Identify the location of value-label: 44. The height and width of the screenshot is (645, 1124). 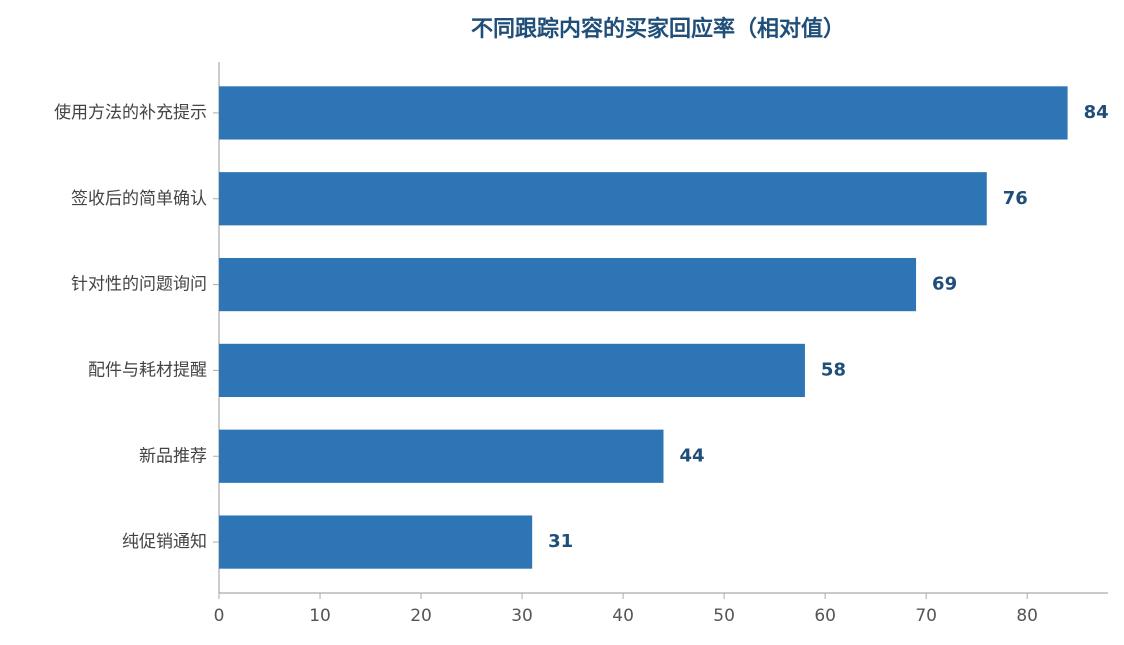
(692, 455).